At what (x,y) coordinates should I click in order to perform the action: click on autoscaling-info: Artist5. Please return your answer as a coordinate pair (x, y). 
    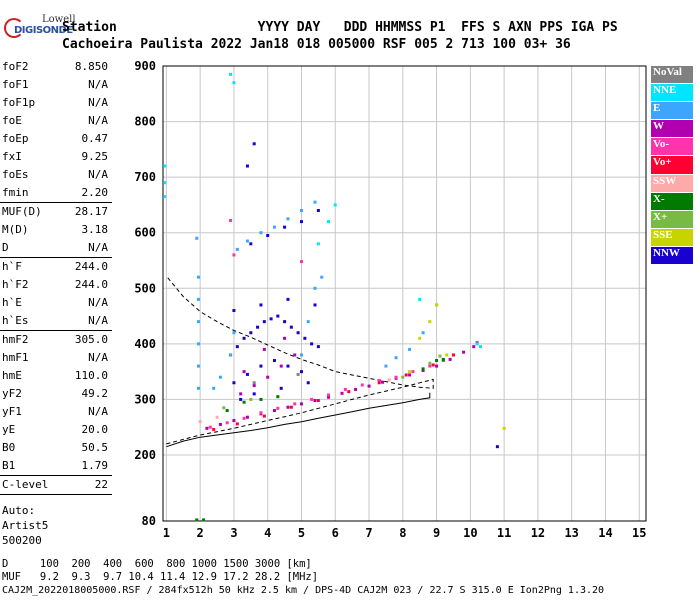
    Looking at the image, I should click on (25, 525).